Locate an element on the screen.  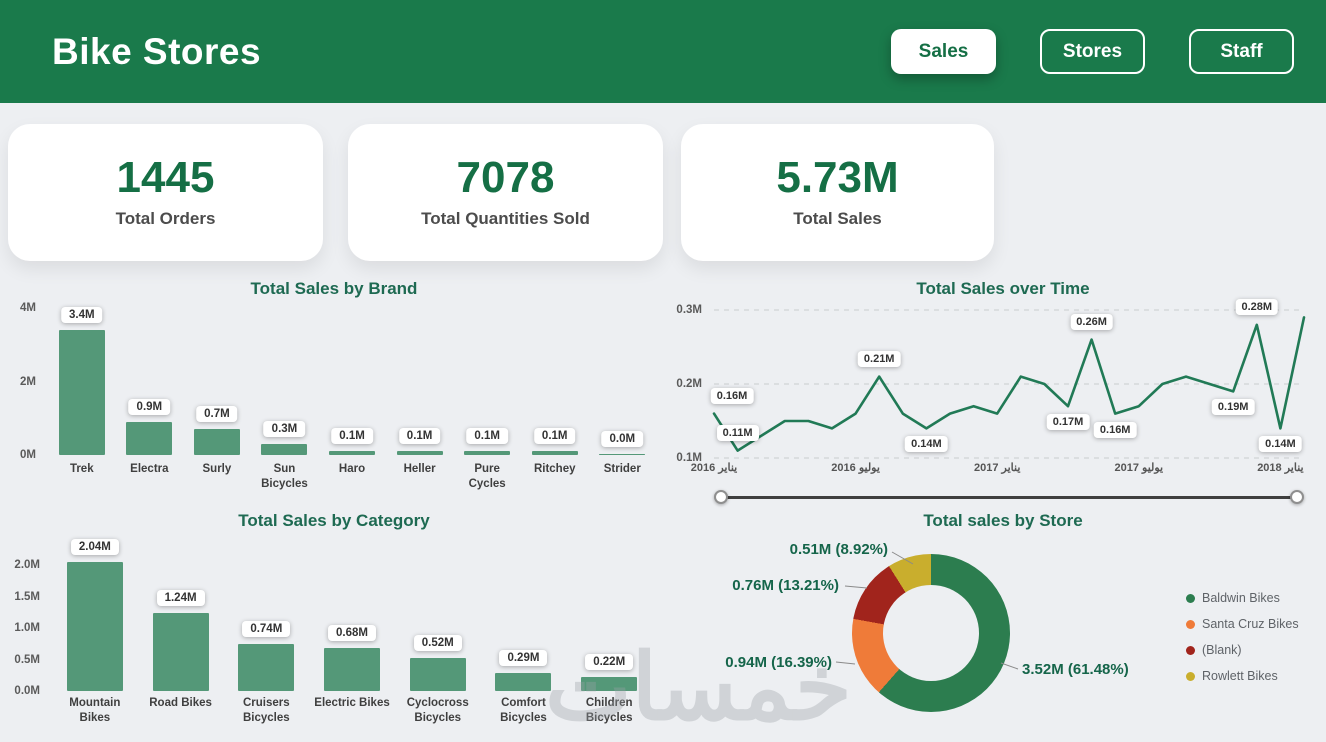
y-axis-label: 0.3M is located at coordinates (689, 310).